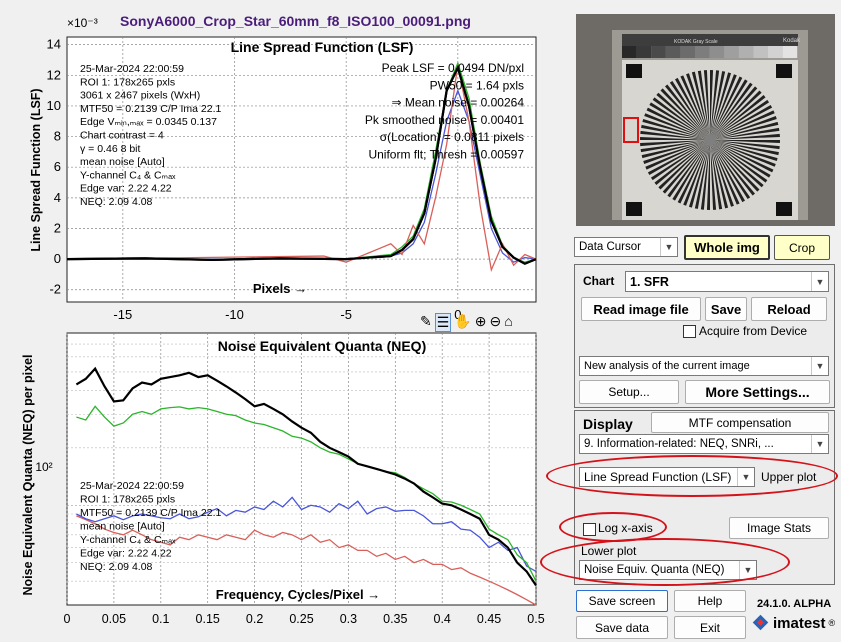 Image resolution: width=841 pixels, height=642 pixels. Describe the element at coordinates (641, 309) in the screenshot. I see `read-image-file-button: Read image file` at that location.